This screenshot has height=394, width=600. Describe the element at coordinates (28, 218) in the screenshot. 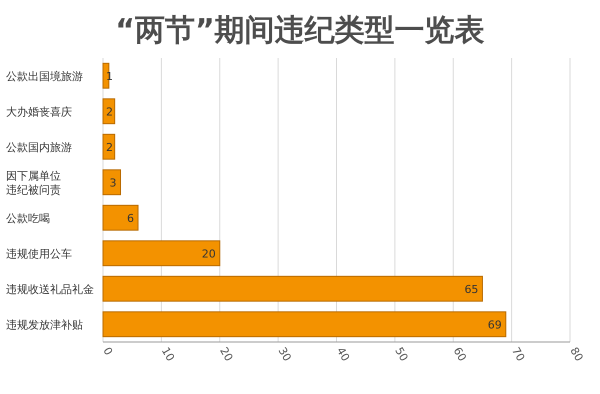

I see `y-tick-label: 公款吃喝` at that location.